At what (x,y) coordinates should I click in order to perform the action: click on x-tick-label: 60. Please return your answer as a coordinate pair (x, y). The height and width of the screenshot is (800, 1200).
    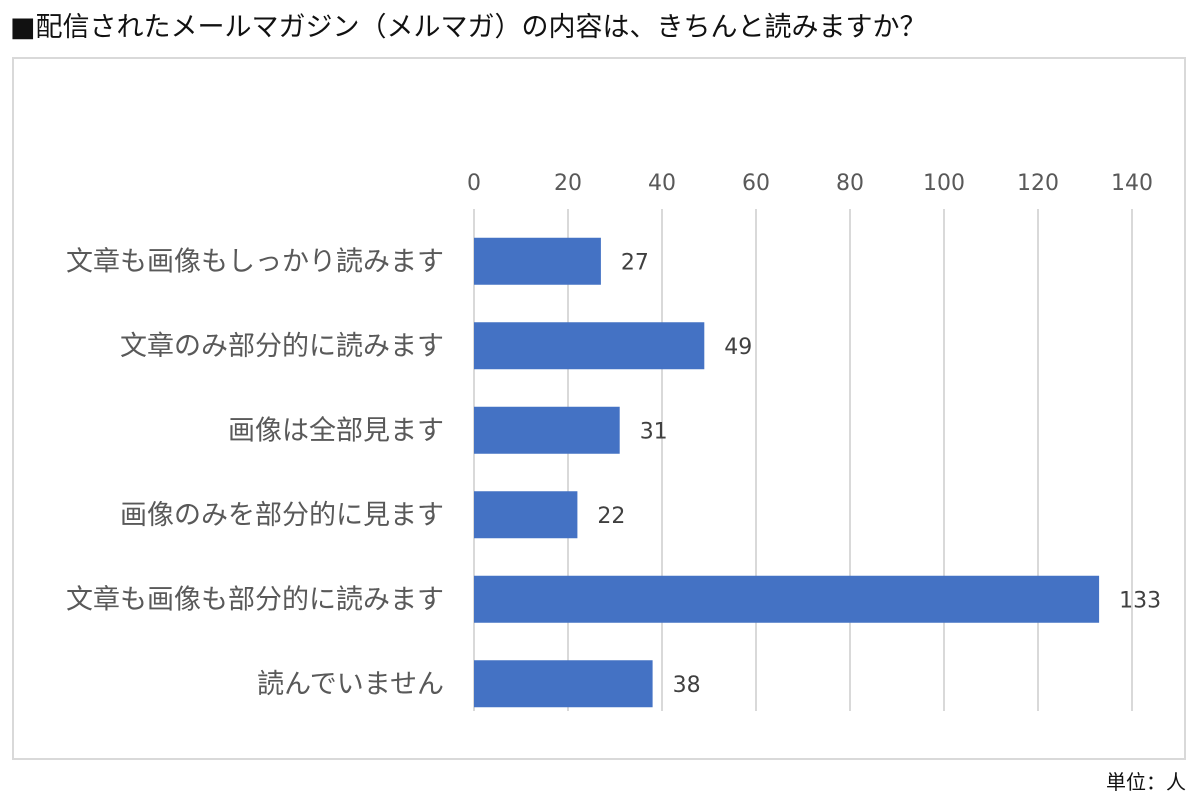
    Looking at the image, I should click on (756, 183).